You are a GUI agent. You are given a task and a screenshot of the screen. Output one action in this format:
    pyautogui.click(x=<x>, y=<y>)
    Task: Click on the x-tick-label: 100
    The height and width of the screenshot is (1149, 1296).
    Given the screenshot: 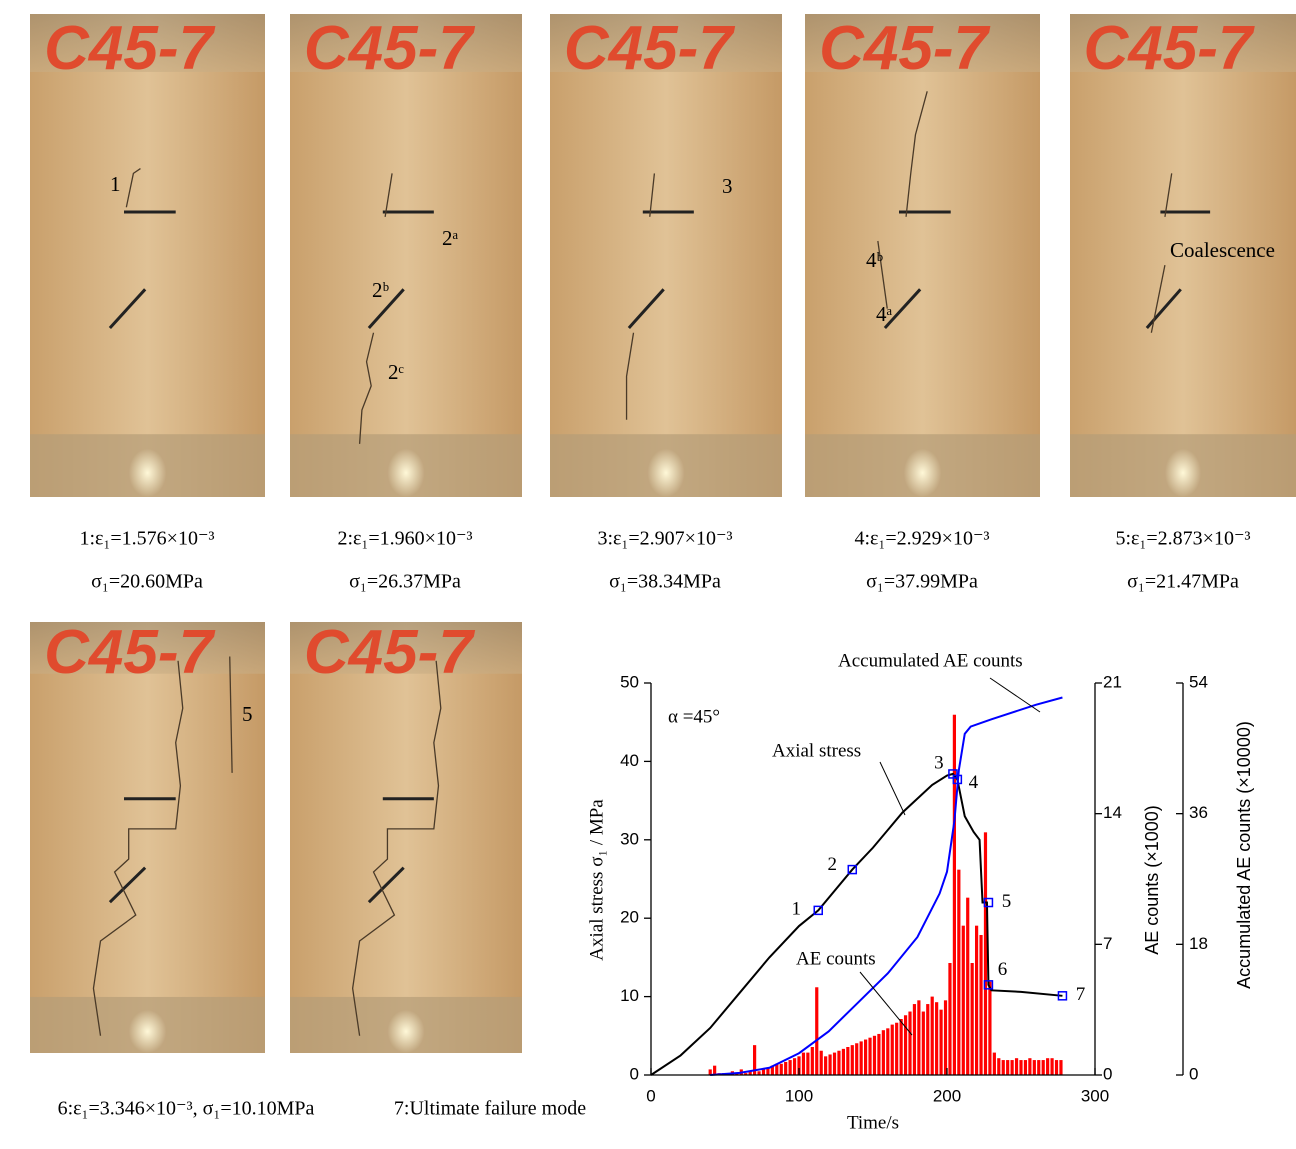 What is the action you would take?
    pyautogui.click(x=799, y=1095)
    